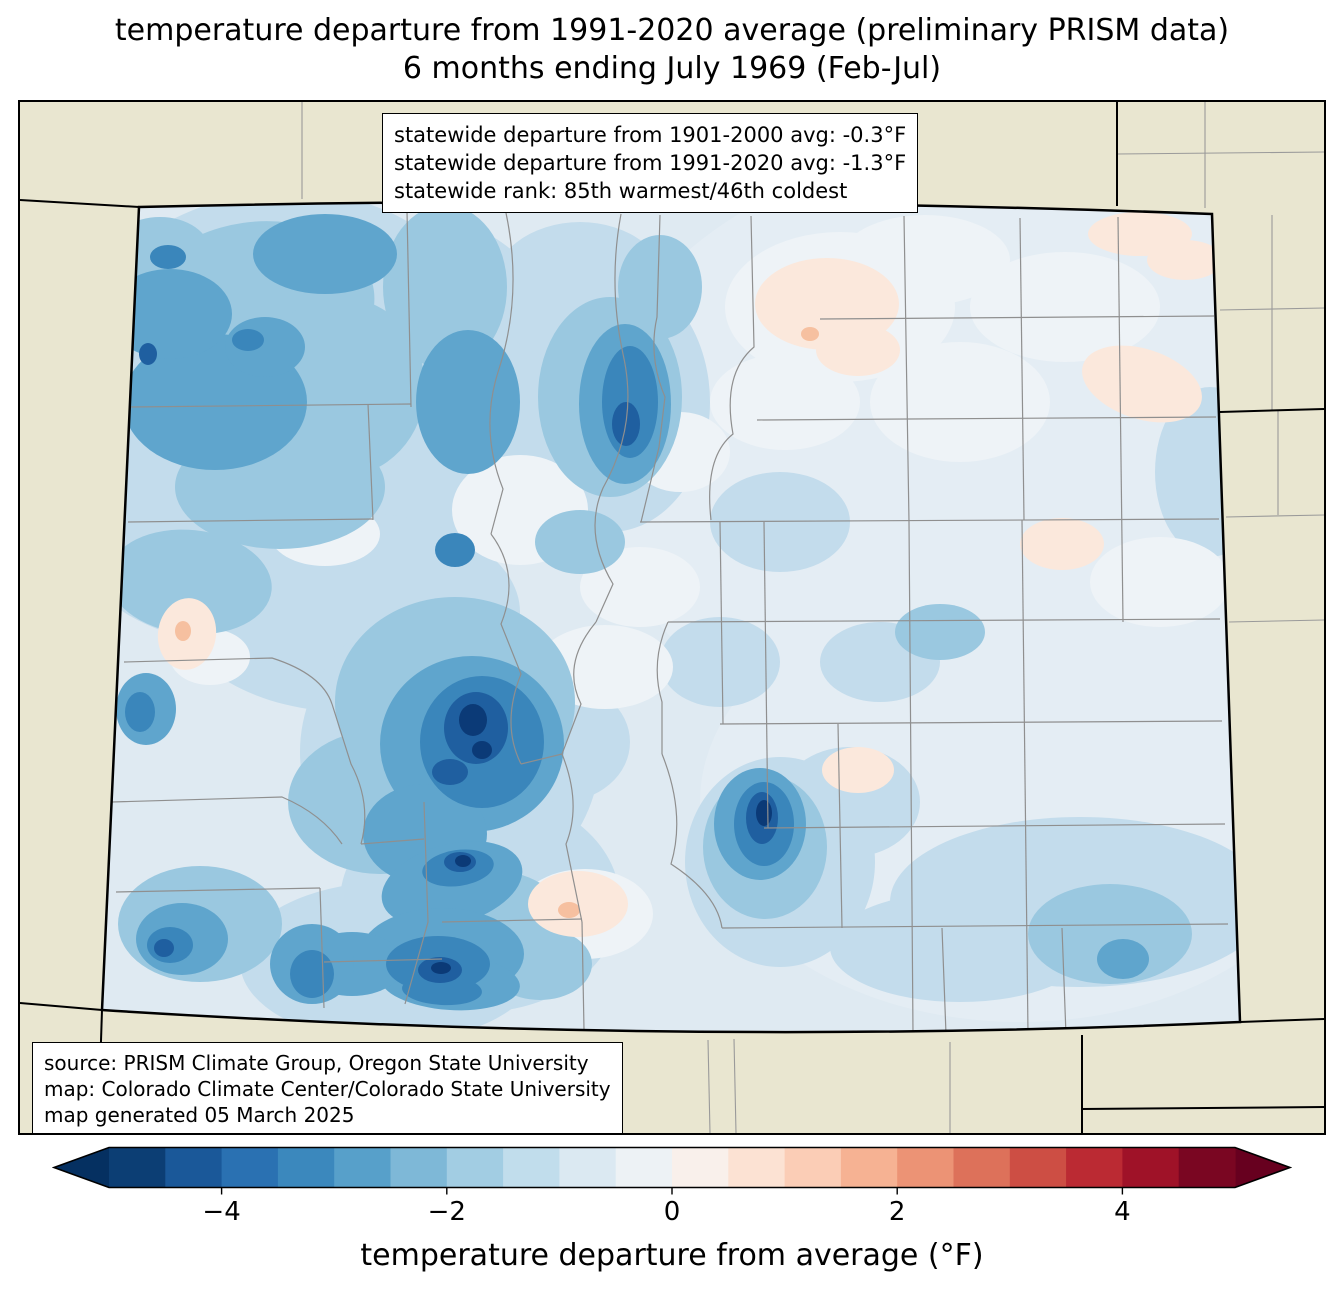  Describe the element at coordinates (672, 68) in the screenshot. I see `title-line-2: 6 months ending July 1969 (Feb-Jul)` at that location.